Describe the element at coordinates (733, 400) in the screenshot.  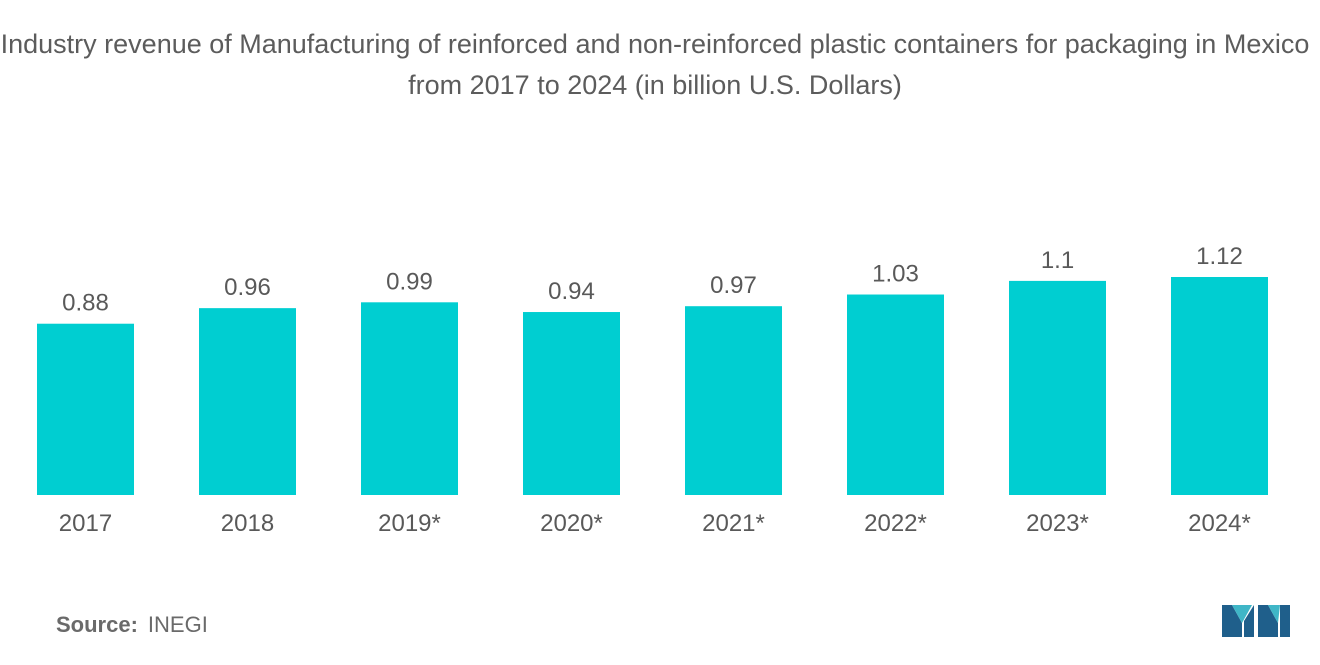
I see `bar-2021` at that location.